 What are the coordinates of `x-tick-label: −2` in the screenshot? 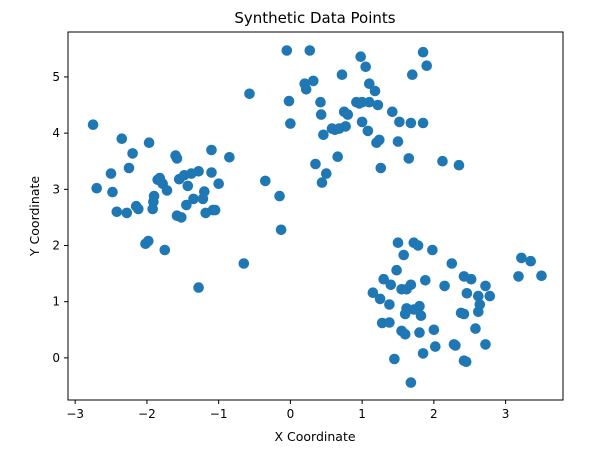 It's located at (147, 414).